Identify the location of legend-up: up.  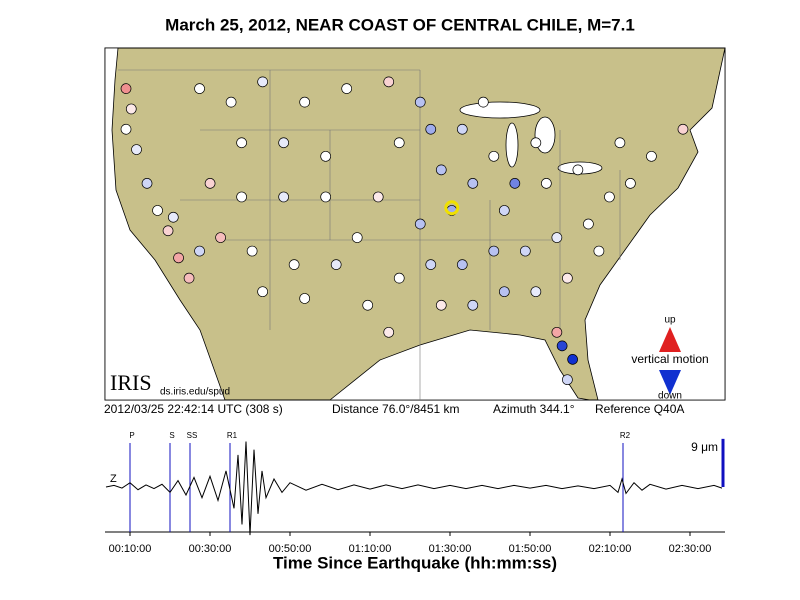
(670, 320).